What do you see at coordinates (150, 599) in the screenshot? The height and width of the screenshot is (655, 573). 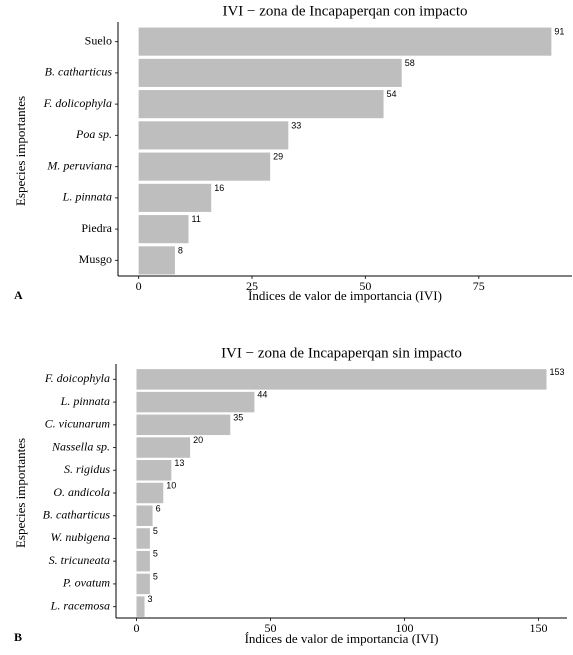 I see `value-label: 3` at bounding box center [150, 599].